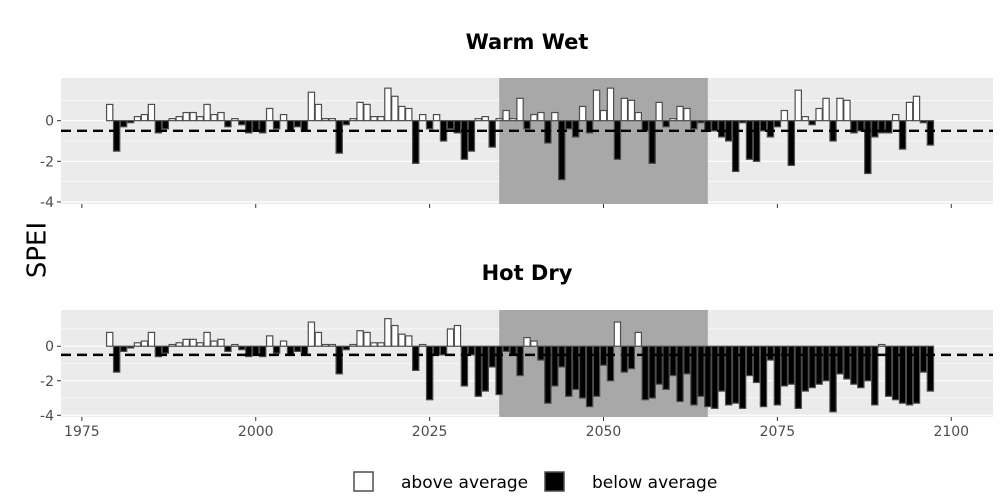 This screenshot has height=500, width=1000. I want to click on legend-key-above-average, so click(363, 481).